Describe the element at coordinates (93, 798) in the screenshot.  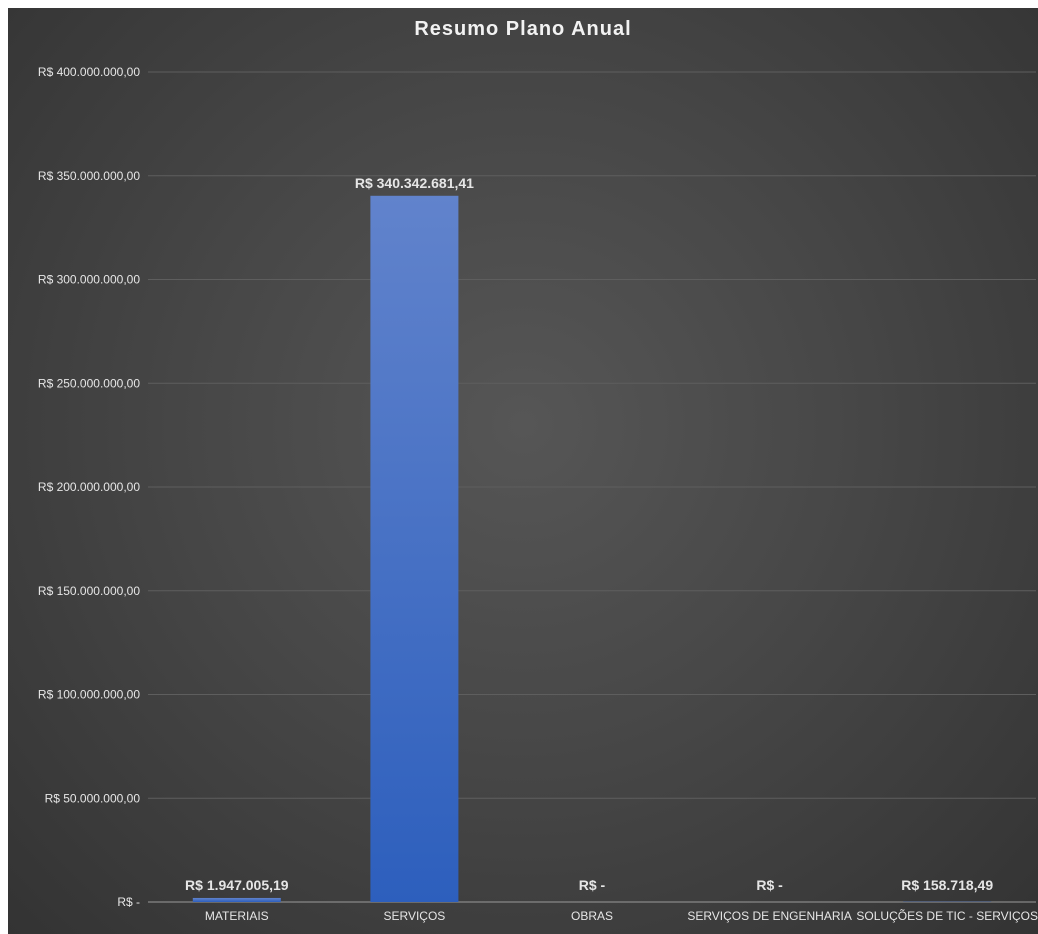
I see `y-tick-label: R$ 50.000.000,00` at that location.